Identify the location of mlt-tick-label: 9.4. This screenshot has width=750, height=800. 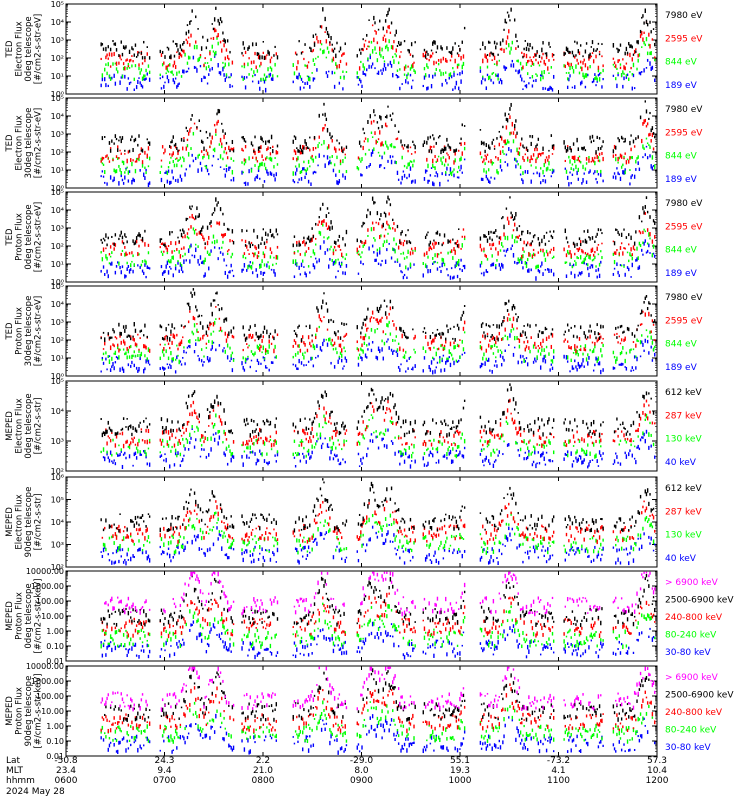
(164, 771).